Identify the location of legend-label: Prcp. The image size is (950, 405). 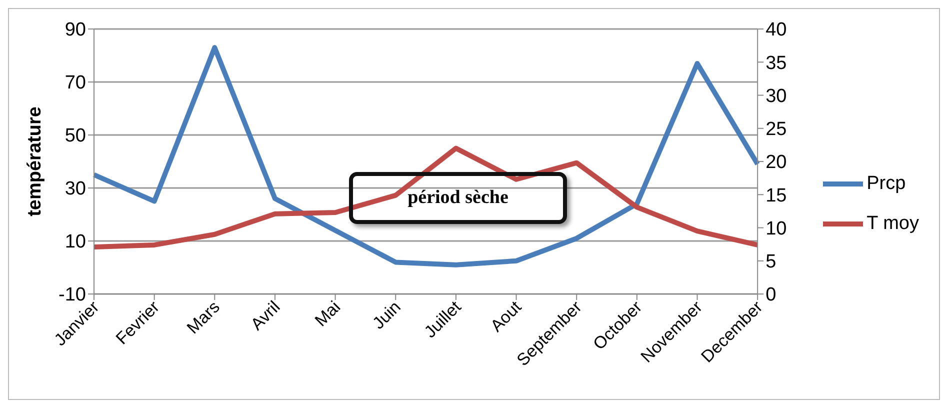
(886, 183).